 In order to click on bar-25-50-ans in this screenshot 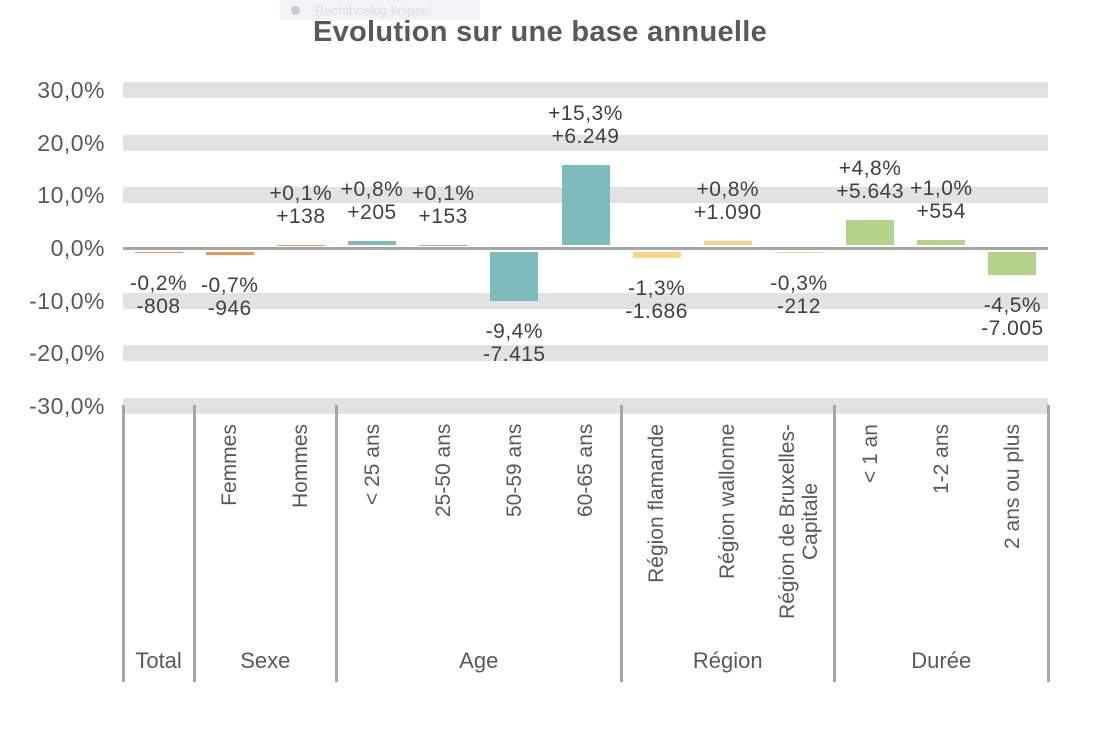, I will do `click(443, 245)`.